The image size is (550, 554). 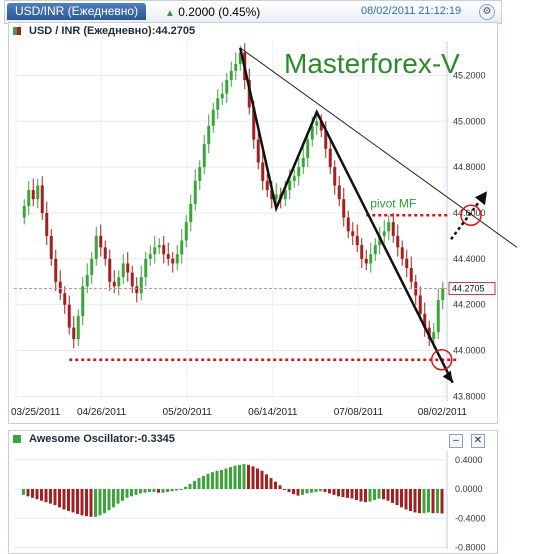 What do you see at coordinates (470, 548) in the screenshot?
I see `osc-y-tick-label: -0.8000` at bounding box center [470, 548].